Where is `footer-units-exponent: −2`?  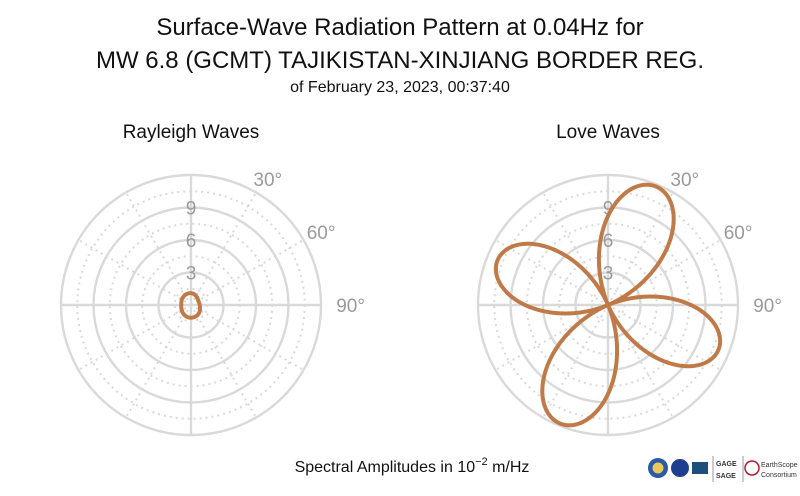
footer-units-exponent: −2 is located at coordinates (481, 462).